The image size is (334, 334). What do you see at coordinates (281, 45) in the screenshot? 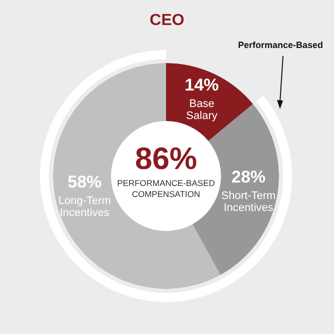
I see `text: Performance-Based` at bounding box center [281, 45].